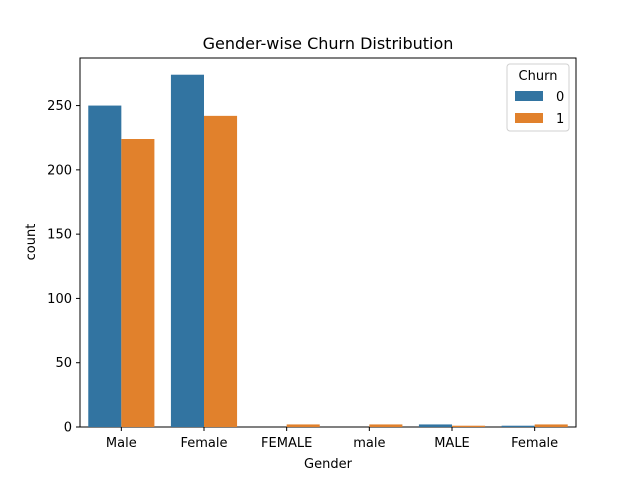 This screenshot has width=640, height=484. What do you see at coordinates (452, 443) in the screenshot?
I see `x-tick-label: MALE` at bounding box center [452, 443].